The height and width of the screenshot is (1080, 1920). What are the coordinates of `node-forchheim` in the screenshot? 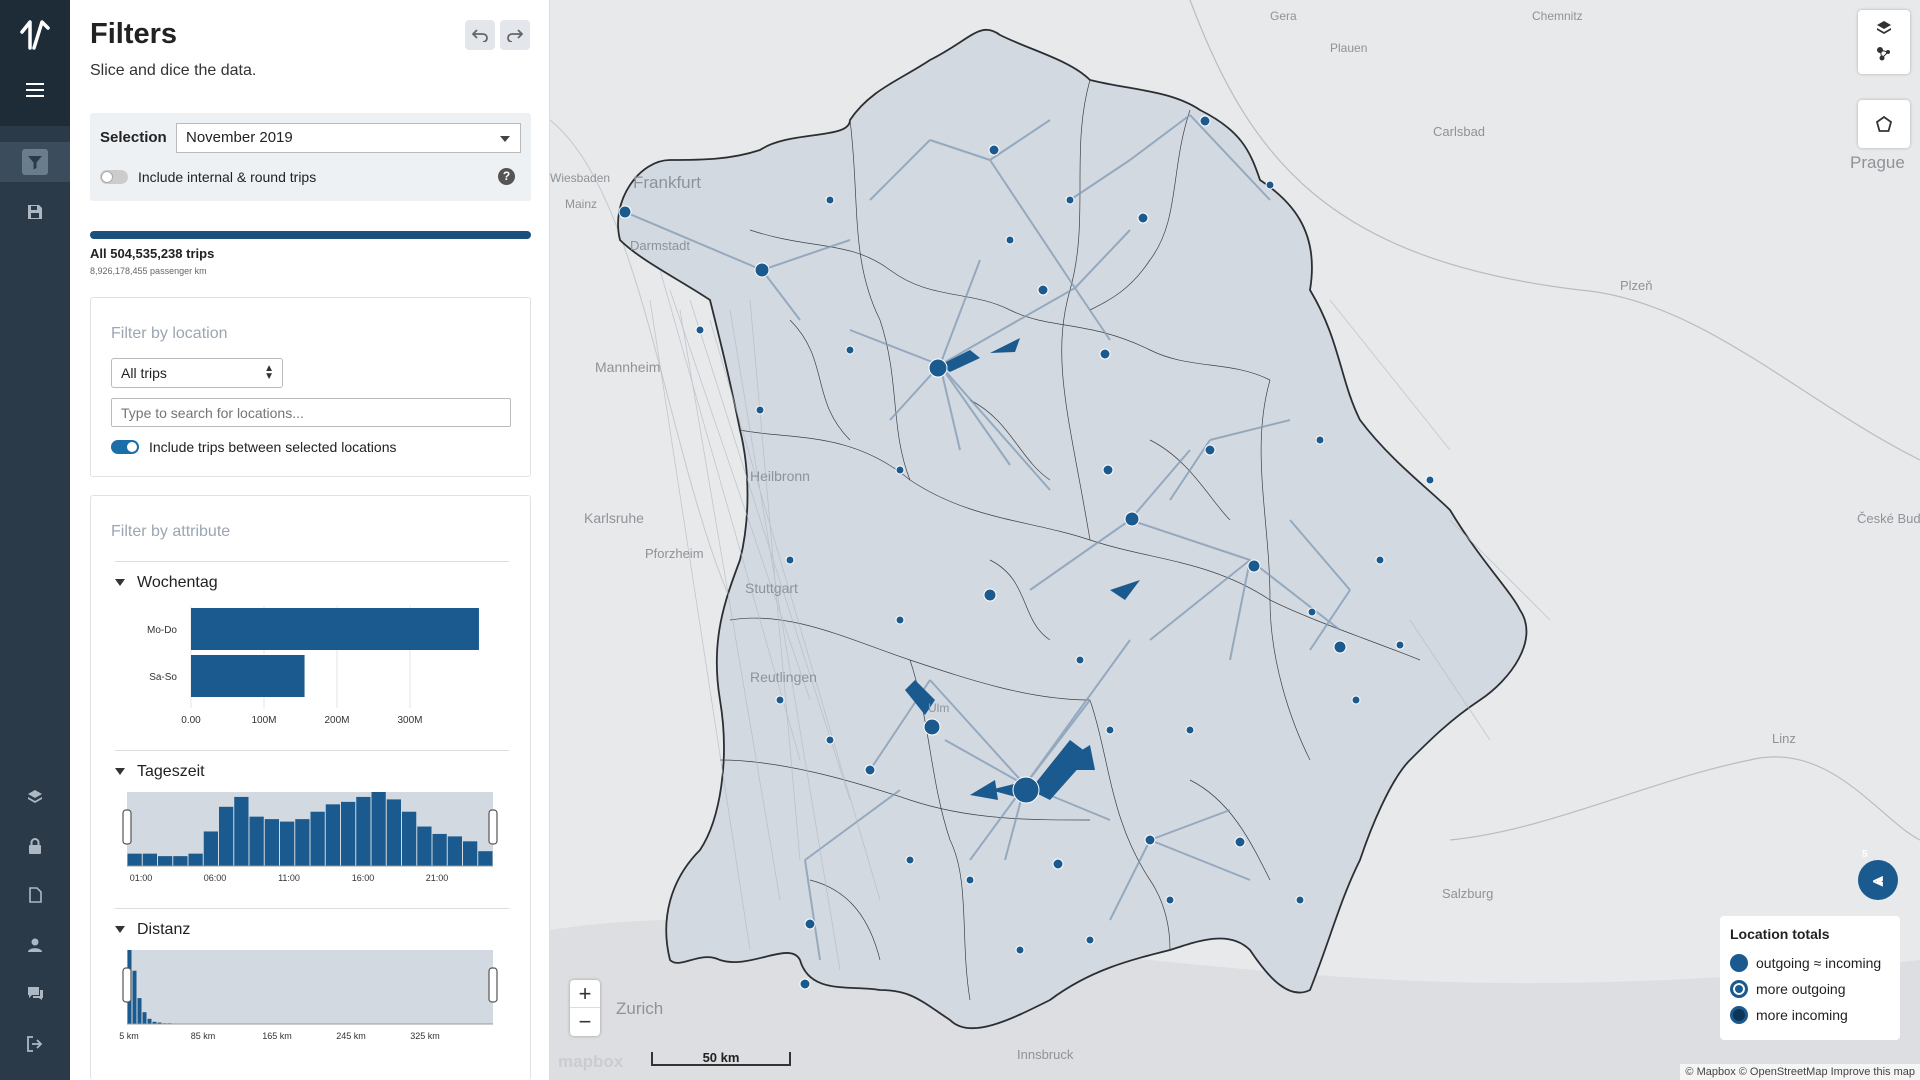 It's located at (1010, 240).